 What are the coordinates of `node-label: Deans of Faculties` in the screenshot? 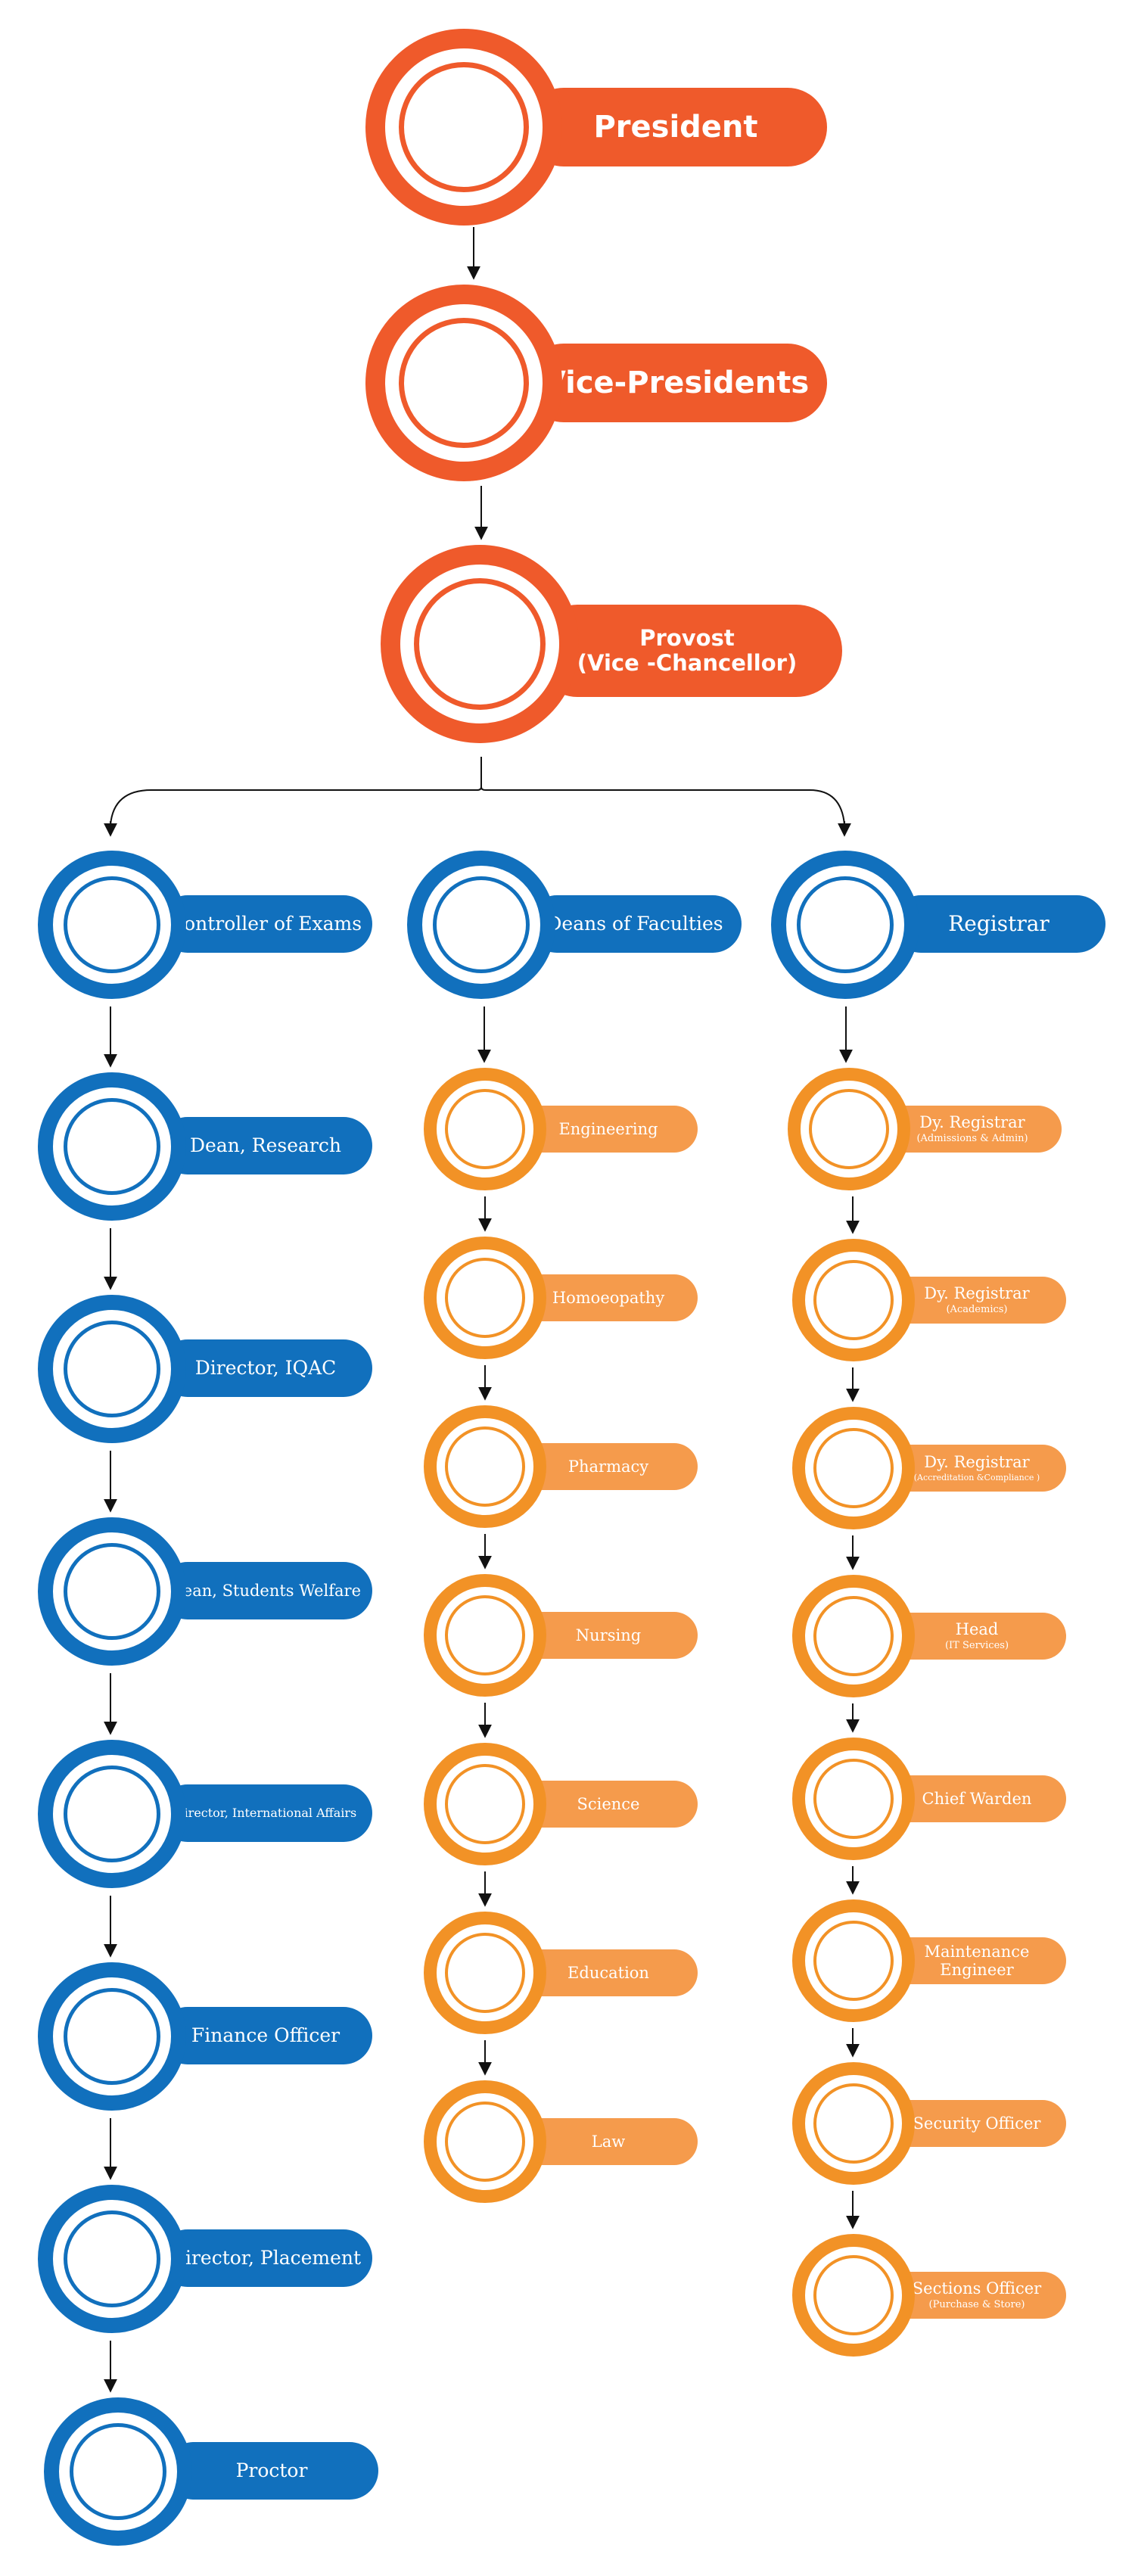 It's located at (635, 924).